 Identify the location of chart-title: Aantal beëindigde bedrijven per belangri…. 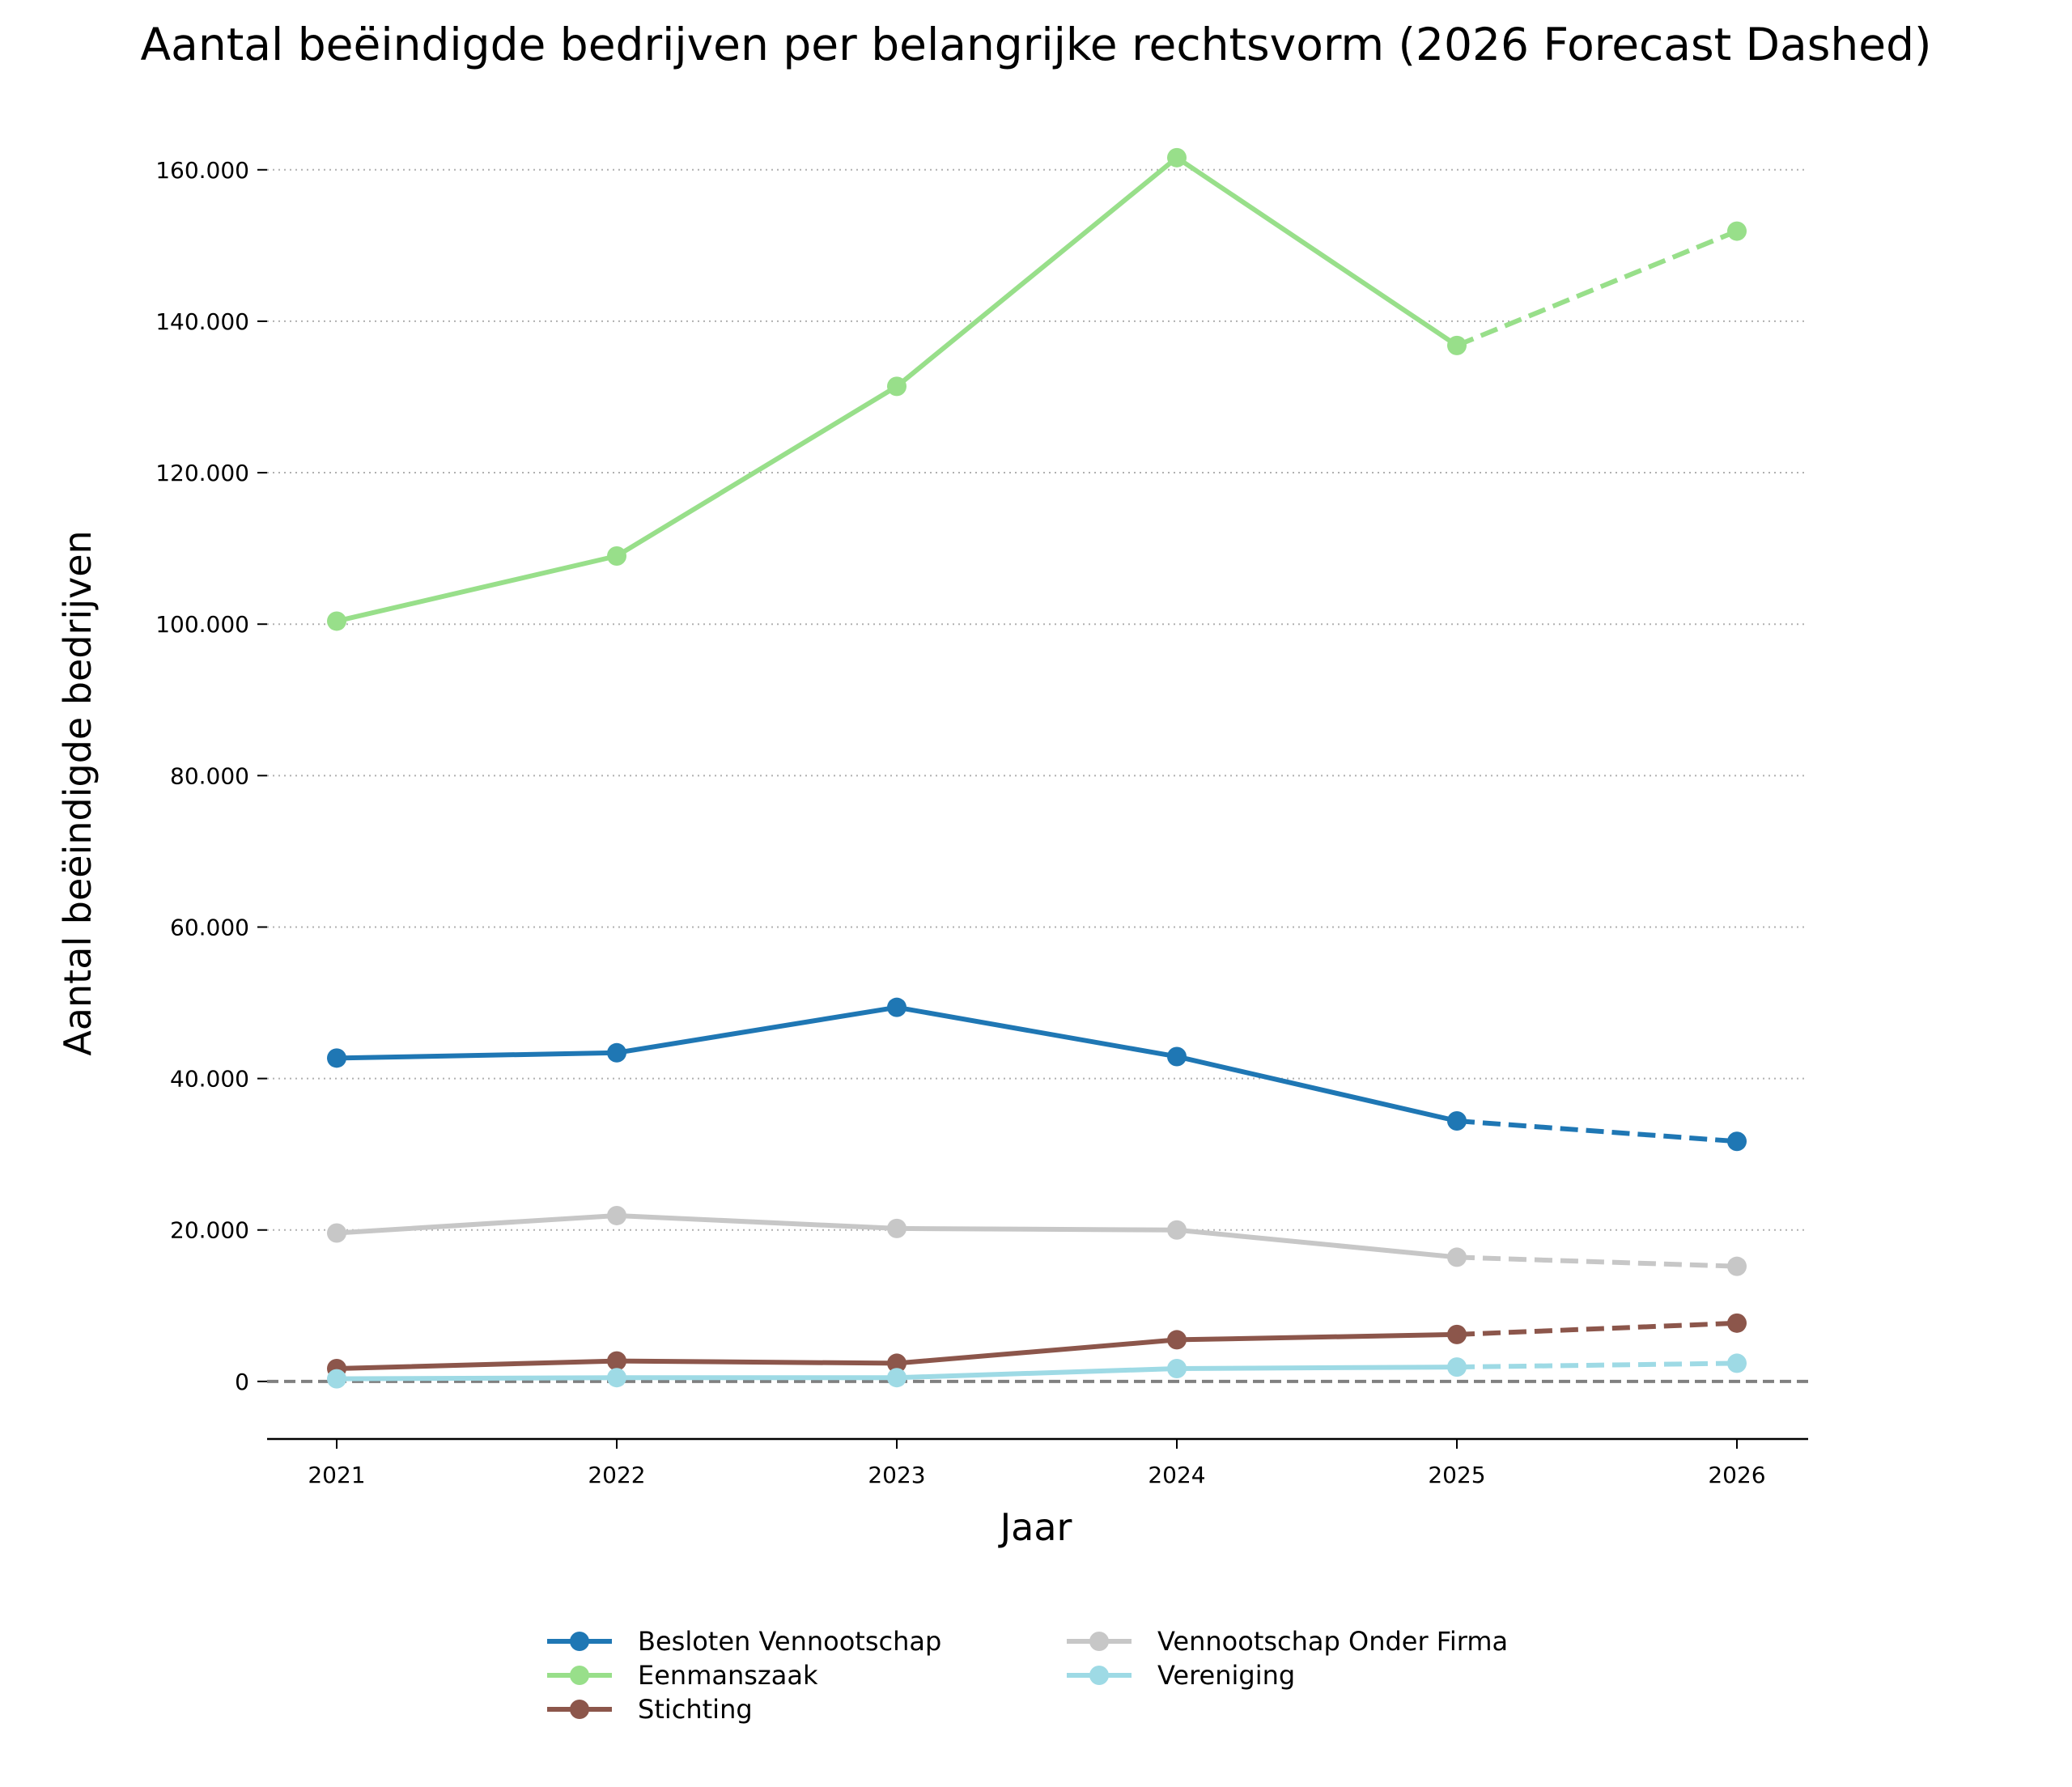
(1036, 44).